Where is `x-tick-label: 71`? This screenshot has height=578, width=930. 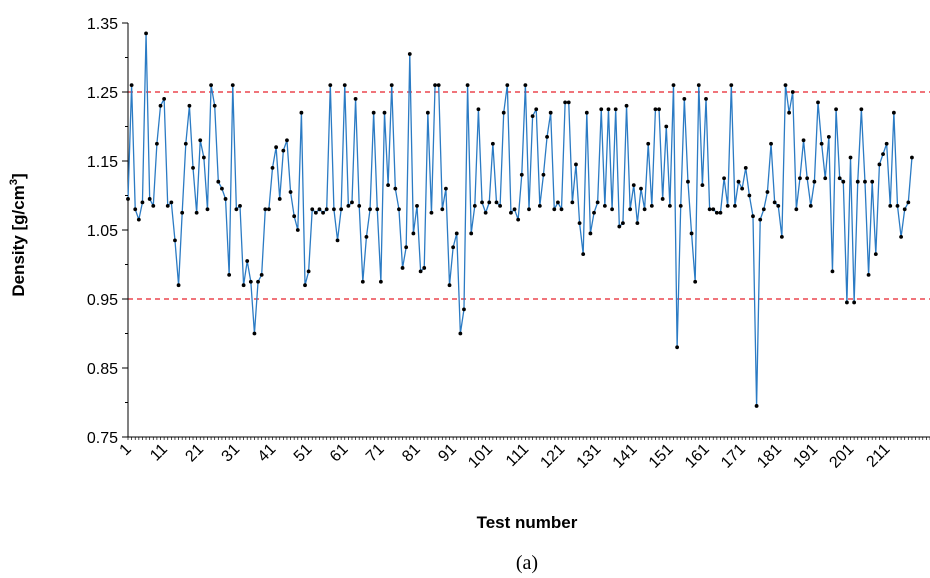
x-tick-label: 71 is located at coordinates (375, 453).